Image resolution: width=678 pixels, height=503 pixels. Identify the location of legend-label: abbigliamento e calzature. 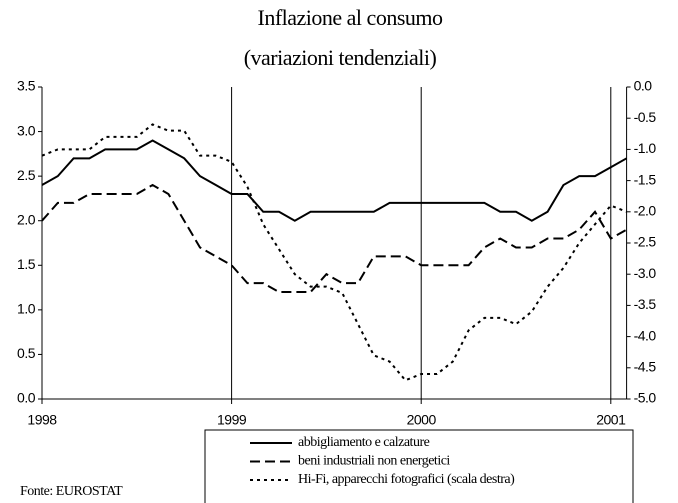
(364, 442).